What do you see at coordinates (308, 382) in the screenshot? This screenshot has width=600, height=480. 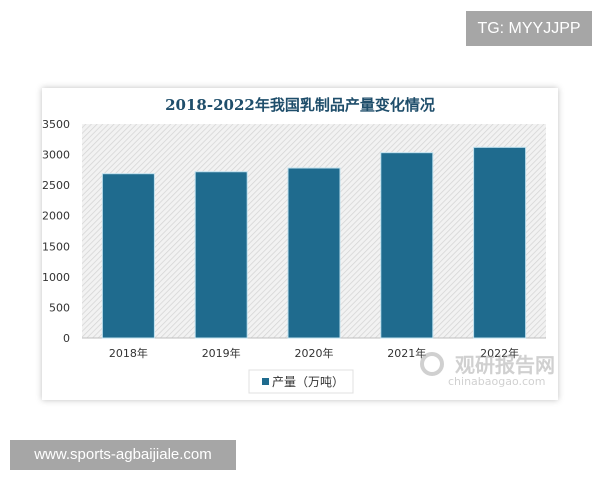 I see `legend-label: 产量（万吨）` at bounding box center [308, 382].